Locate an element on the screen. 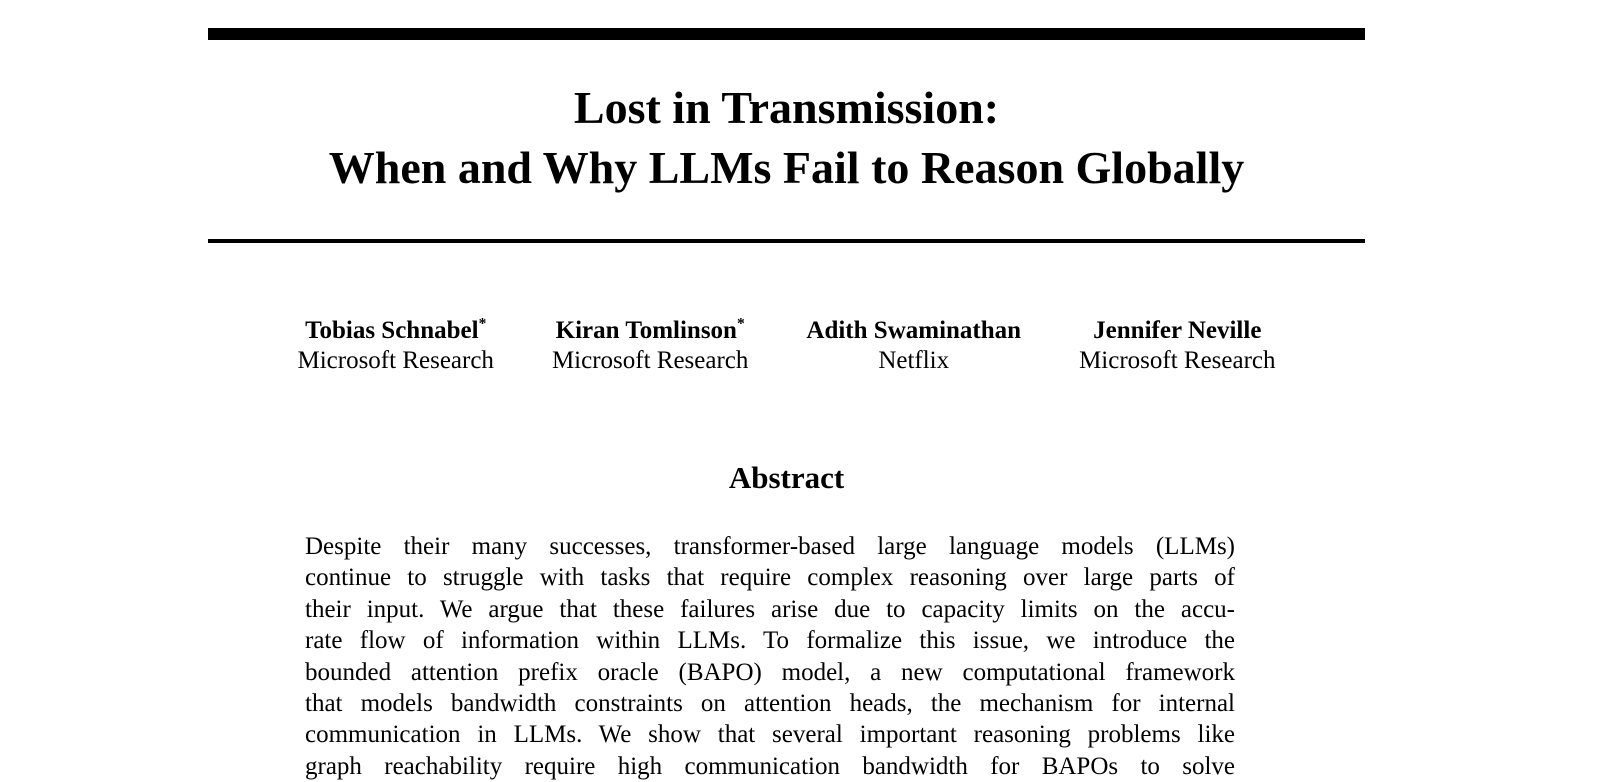 This screenshot has width=1603, height=782. author-affiliation: Netflix is located at coordinates (914, 360).